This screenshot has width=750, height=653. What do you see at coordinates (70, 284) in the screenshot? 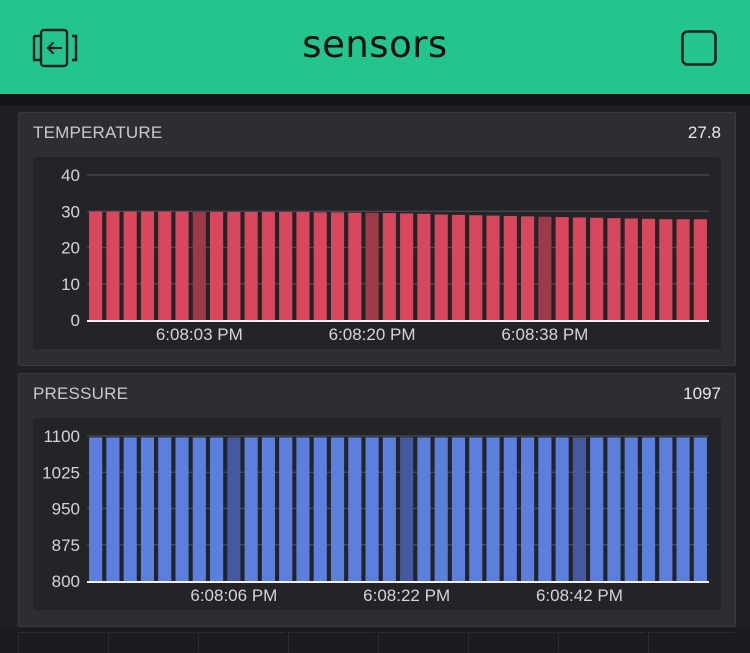
I see `y-tick-label: 10` at bounding box center [70, 284].